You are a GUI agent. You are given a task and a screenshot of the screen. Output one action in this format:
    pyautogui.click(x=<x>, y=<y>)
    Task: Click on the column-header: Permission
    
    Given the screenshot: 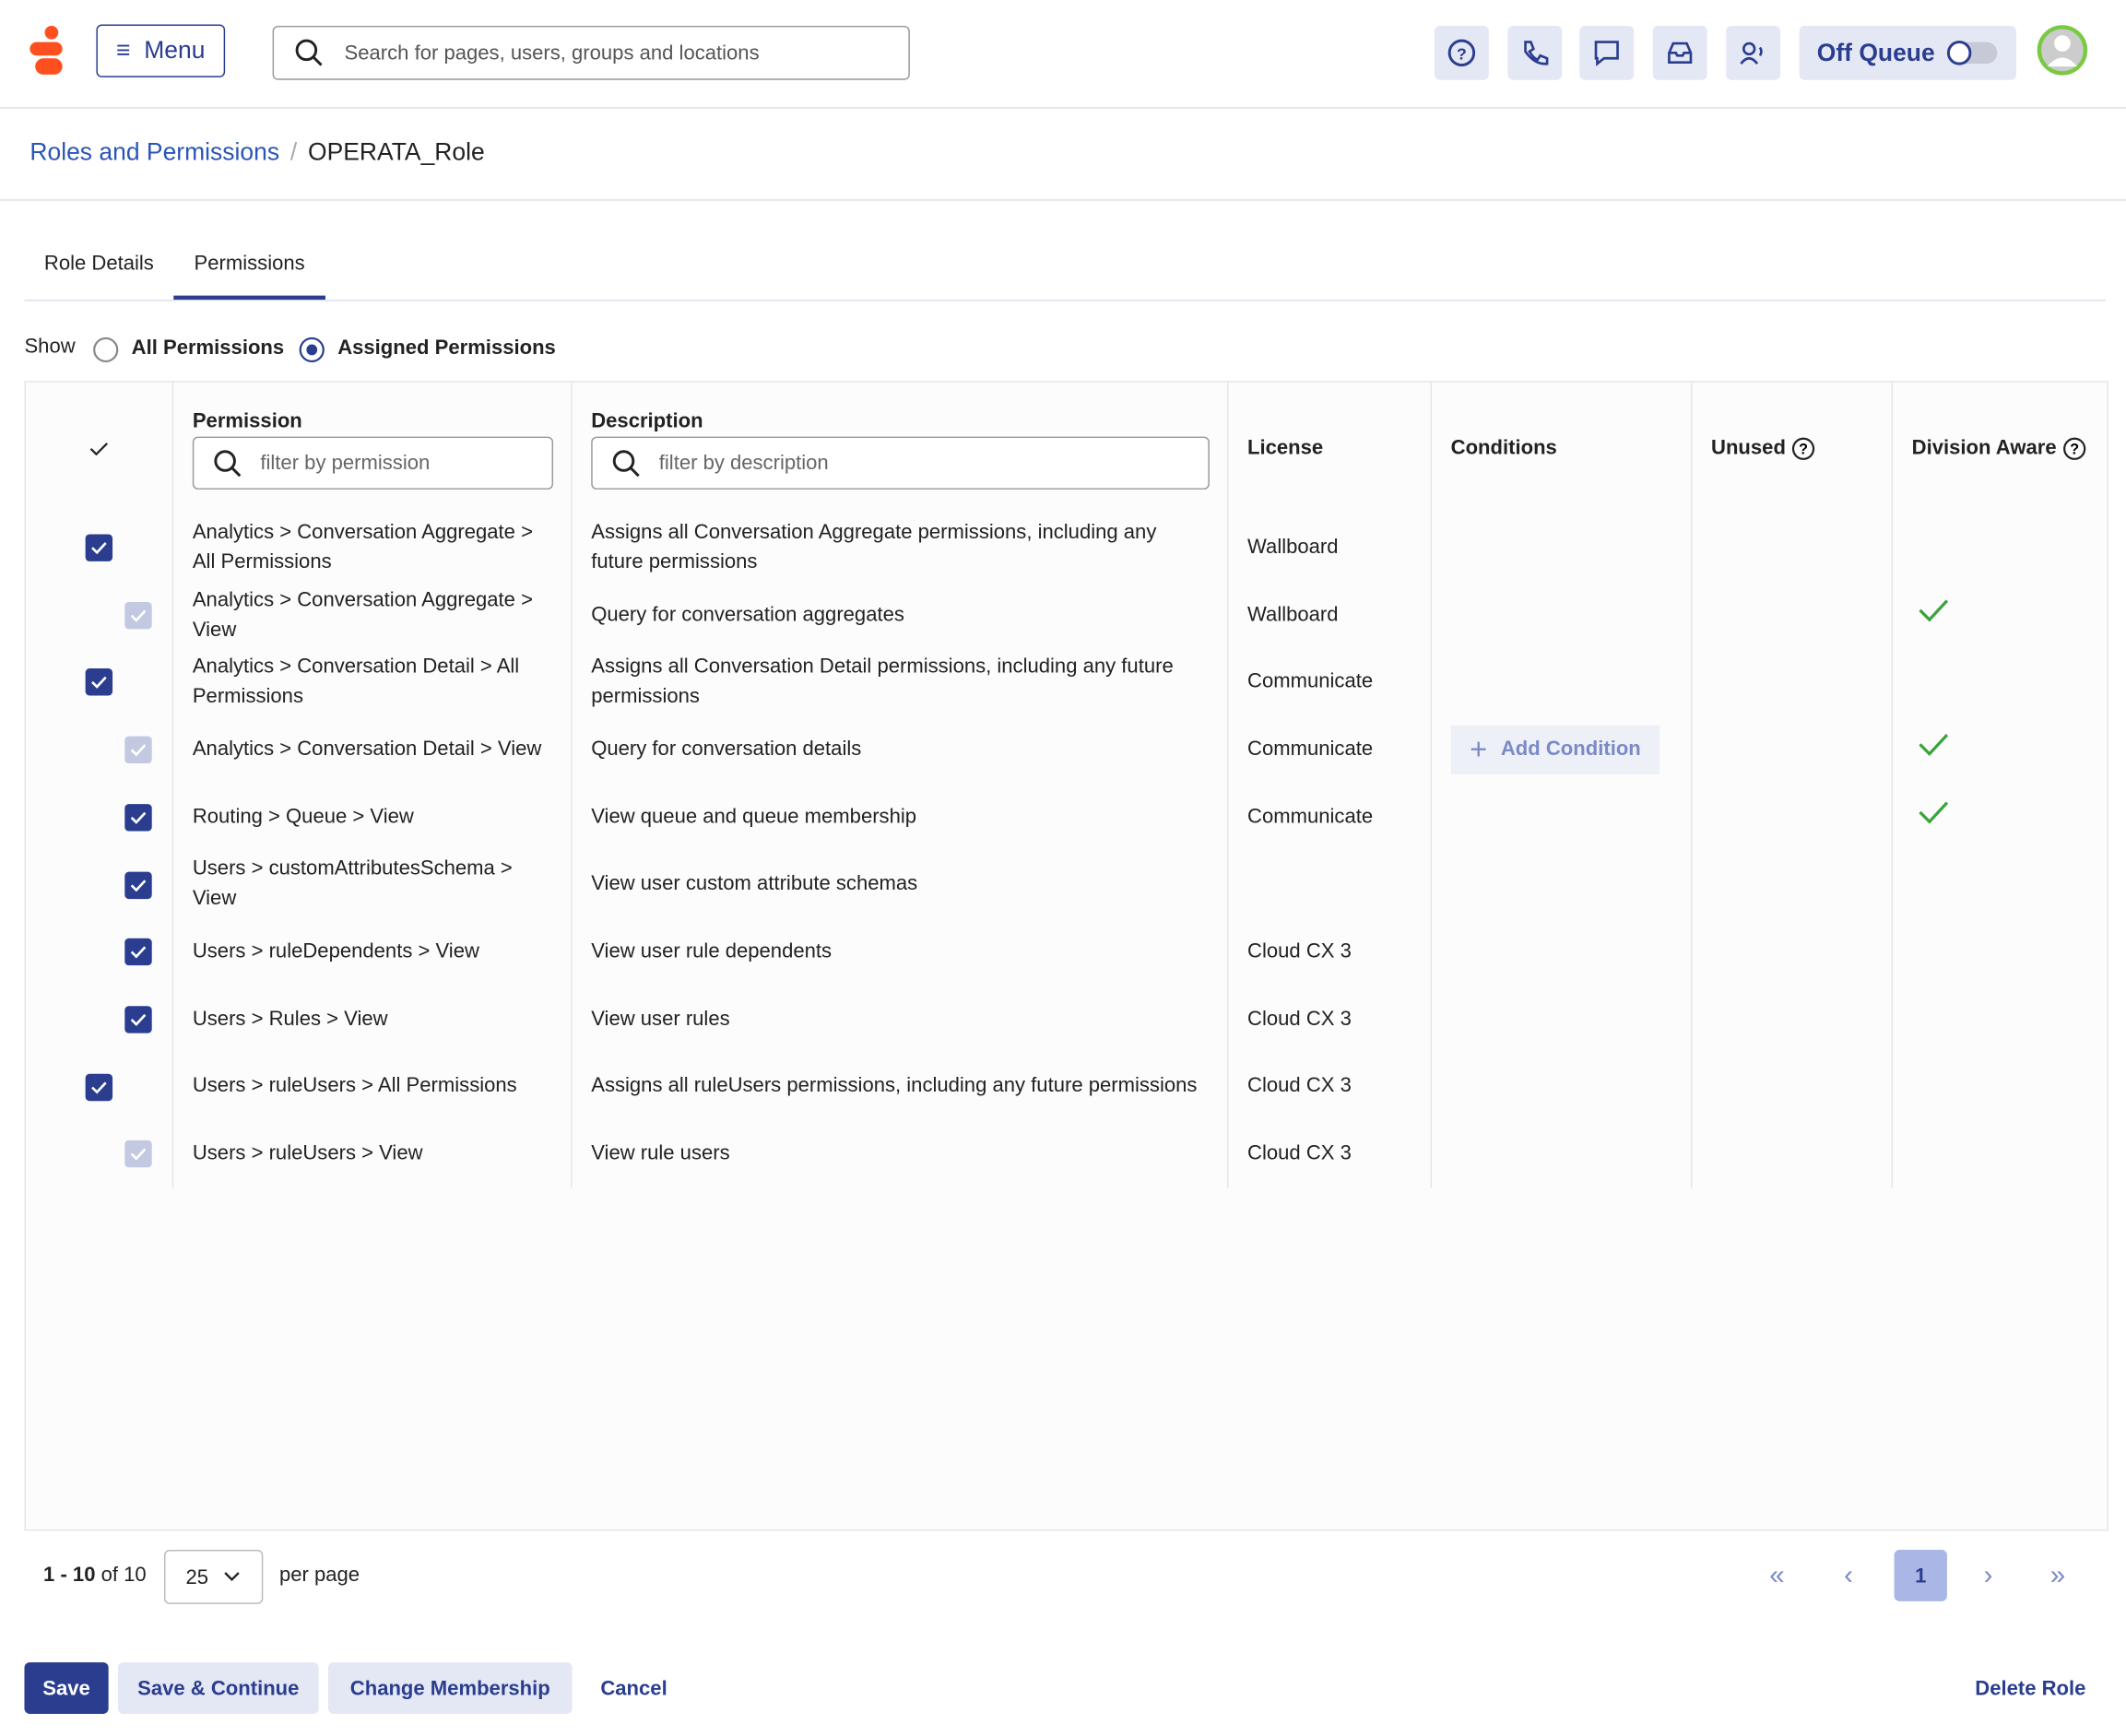 What is the action you would take?
    pyautogui.click(x=247, y=421)
    